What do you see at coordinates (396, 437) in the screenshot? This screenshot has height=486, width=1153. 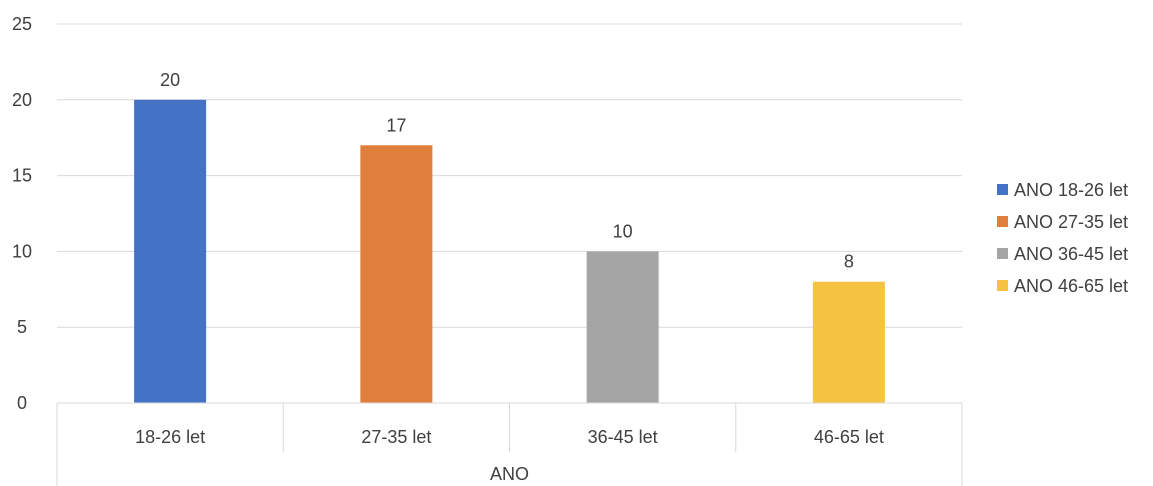 I see `x-tick-label: 27-35 let` at bounding box center [396, 437].